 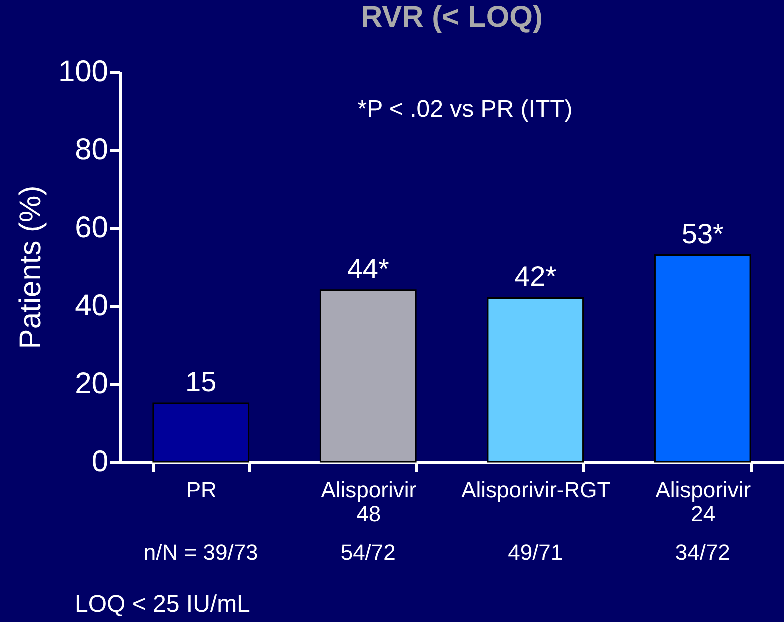 What do you see at coordinates (83, 72) in the screenshot?
I see `y-tick-label: 100` at bounding box center [83, 72].